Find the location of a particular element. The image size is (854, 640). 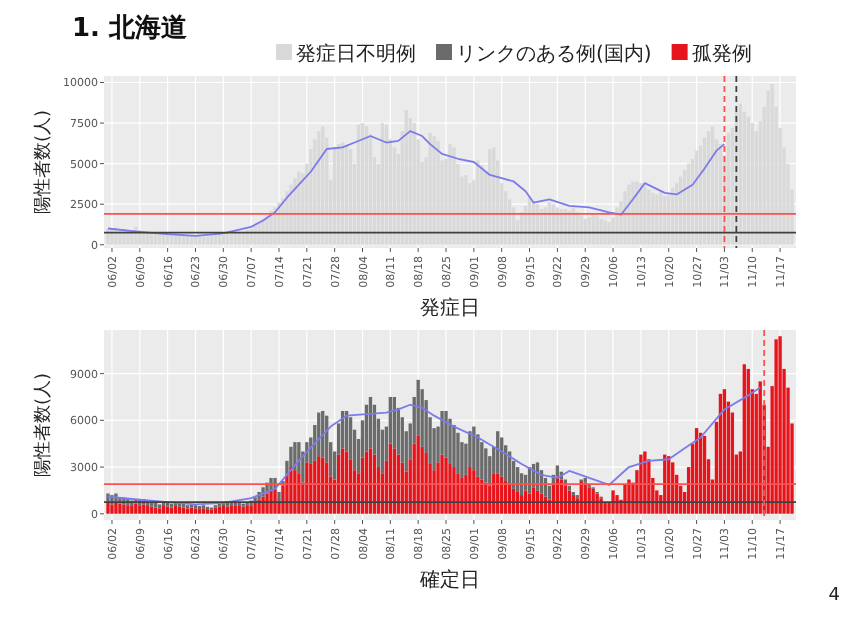

legend-label: 発症日不明例 is located at coordinates (356, 54).